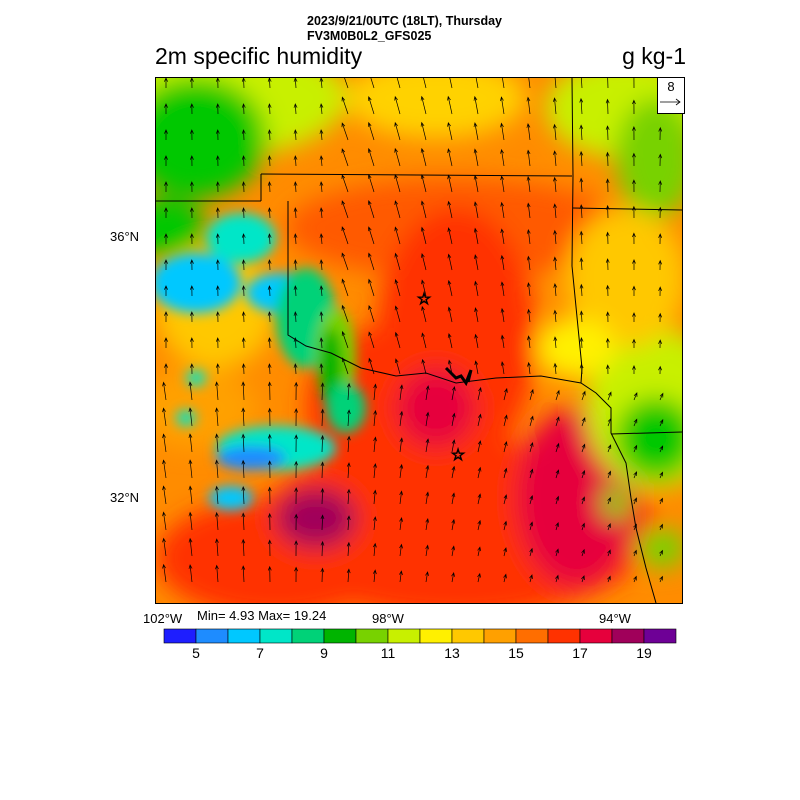 This screenshot has width=800, height=800. What do you see at coordinates (404, 21) in the screenshot?
I see `header-date: 2023/9/21/0UTC (18LT), Thursday` at bounding box center [404, 21].